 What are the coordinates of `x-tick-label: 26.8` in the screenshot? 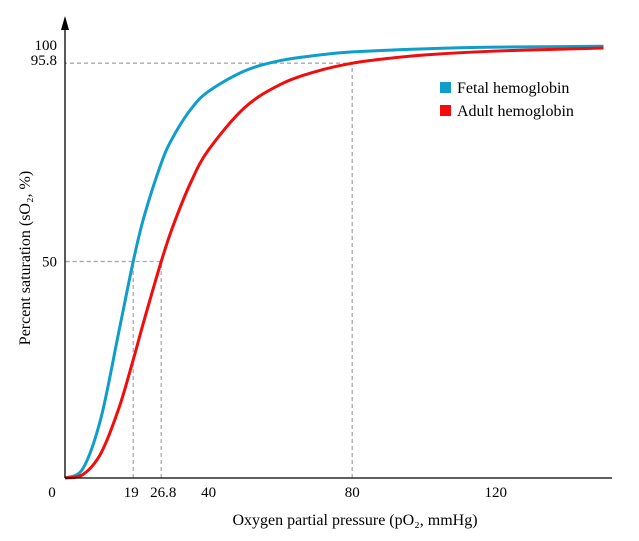 It's located at (163, 493).